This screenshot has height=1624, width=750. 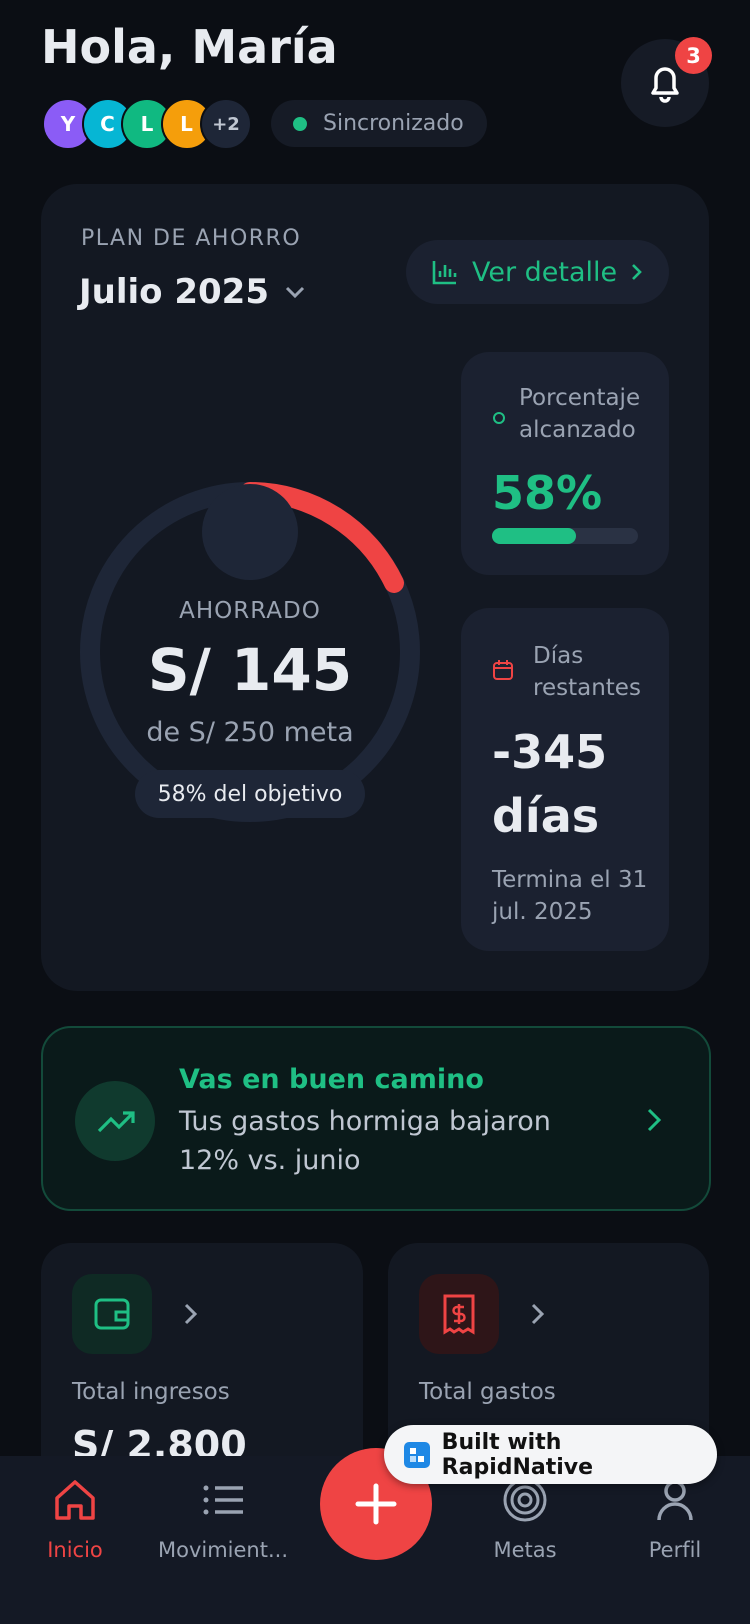 What do you see at coordinates (545, 272) in the screenshot?
I see `detail-label: Ver detalle` at bounding box center [545, 272].